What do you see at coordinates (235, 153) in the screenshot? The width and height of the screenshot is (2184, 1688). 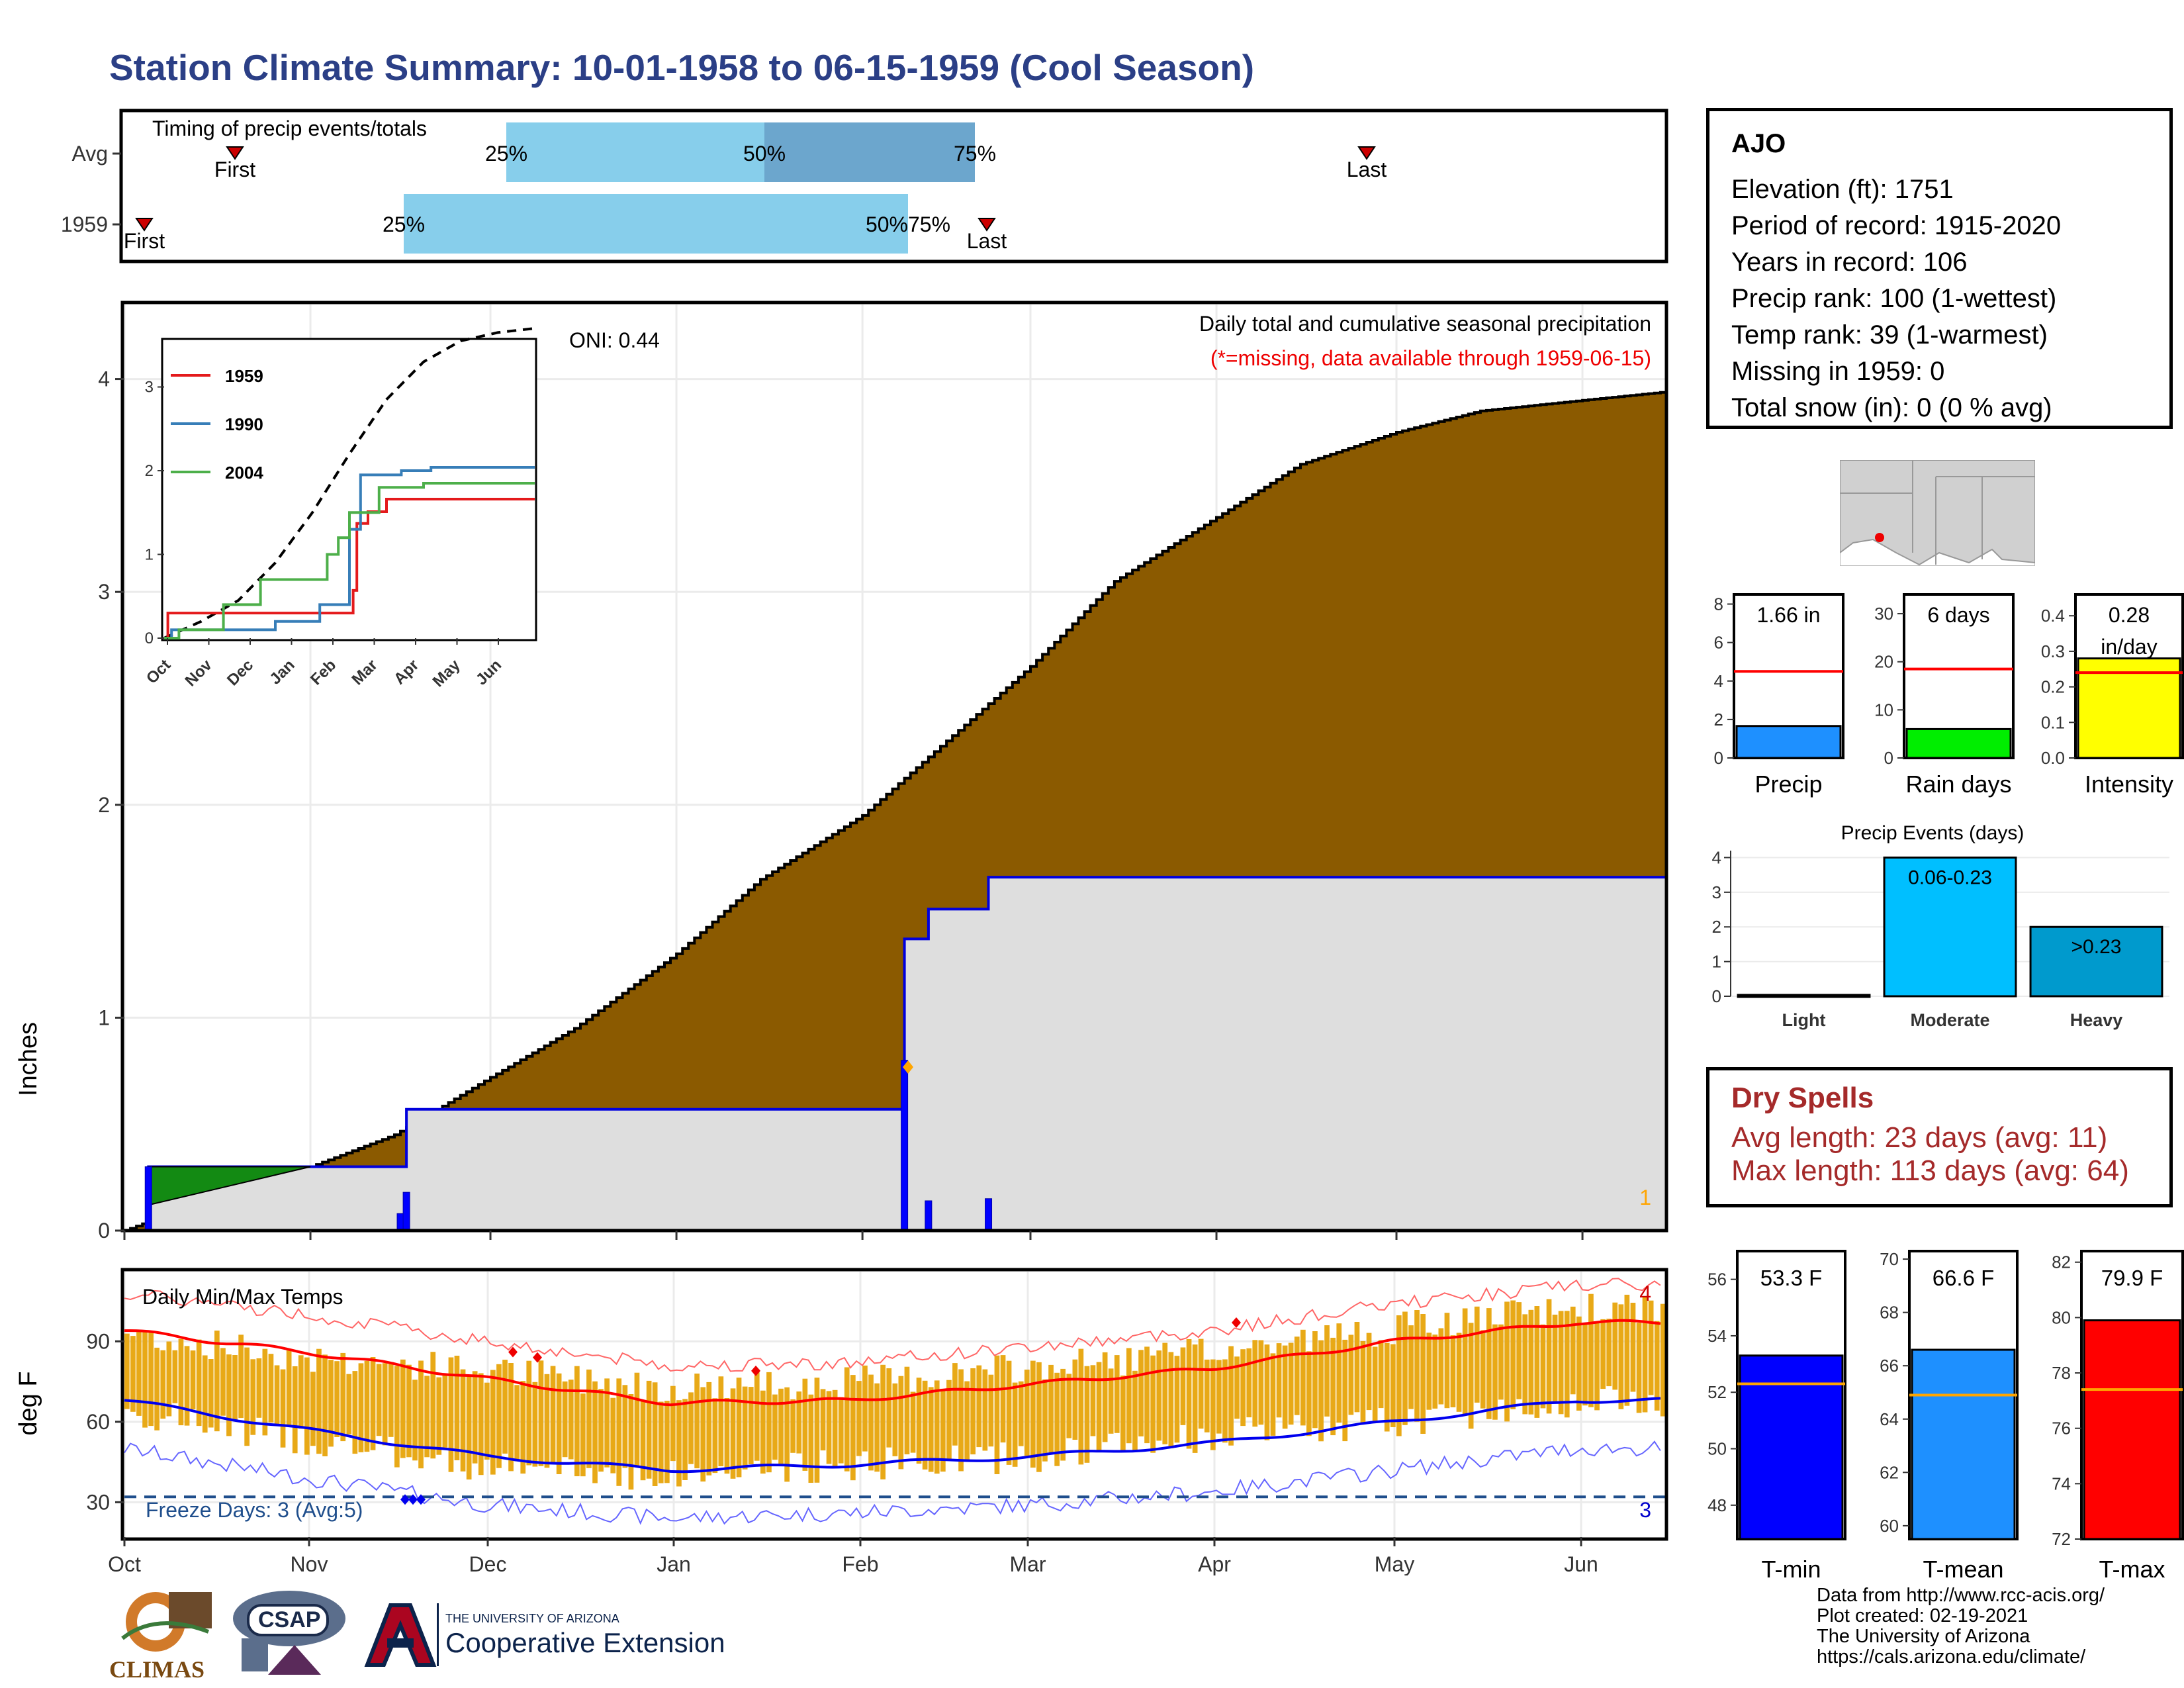 I see `first-avg-marker` at bounding box center [235, 153].